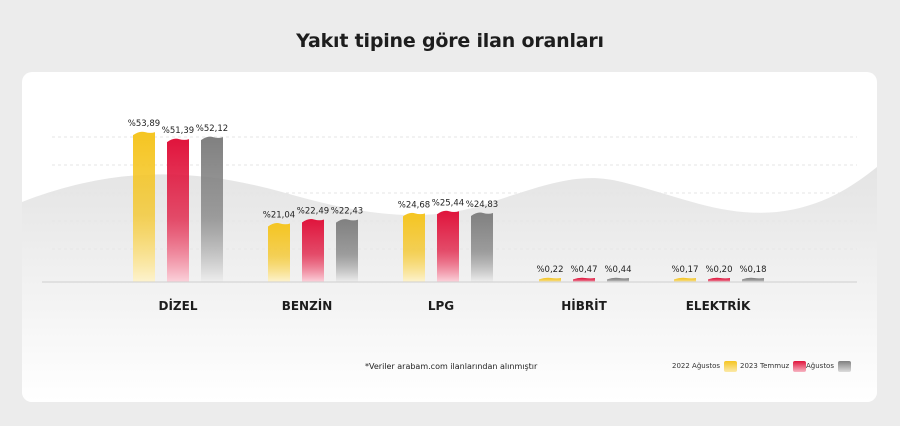 The width and height of the screenshot is (900, 426). What do you see at coordinates (482, 205) in the screenshot?
I see `value-label: %24,83` at bounding box center [482, 205].